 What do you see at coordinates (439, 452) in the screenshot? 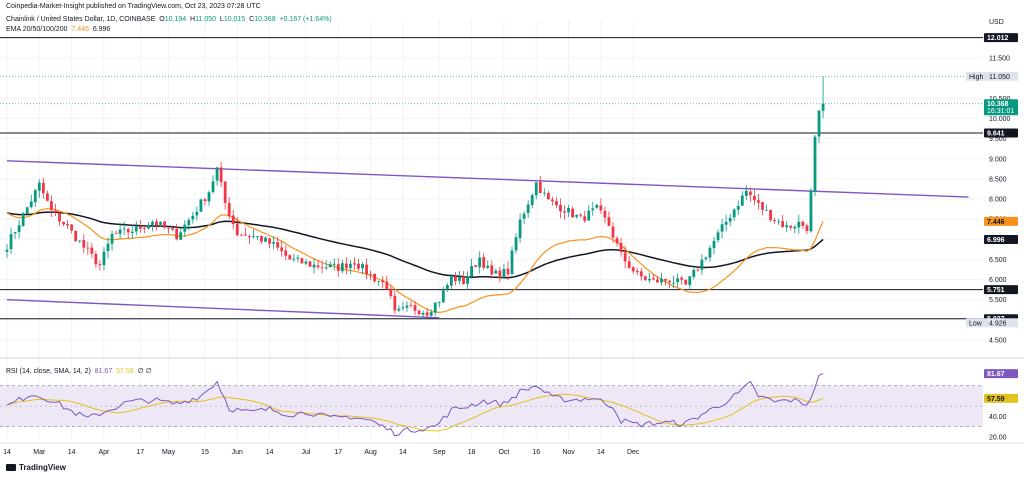
I see `x-tick-label: Sep` at bounding box center [439, 452].